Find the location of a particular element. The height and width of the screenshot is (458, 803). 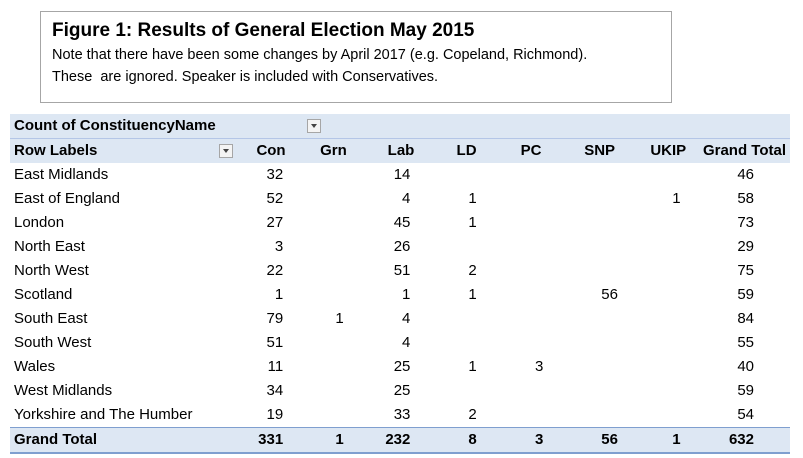

cell-grand-total: 84 is located at coordinates (745, 318).